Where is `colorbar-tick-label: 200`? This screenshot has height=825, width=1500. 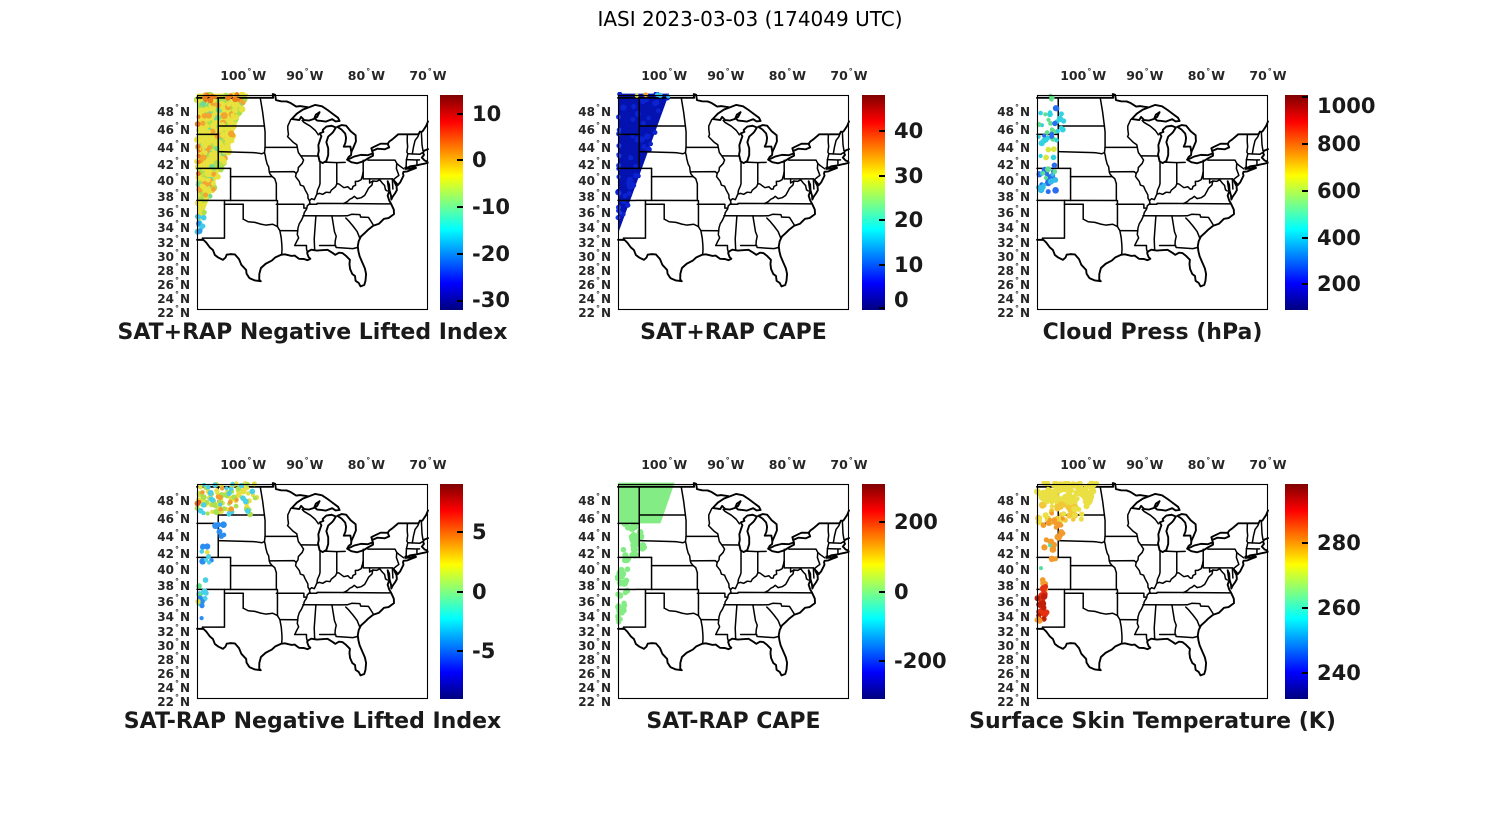 colorbar-tick-label: 200 is located at coordinates (916, 522).